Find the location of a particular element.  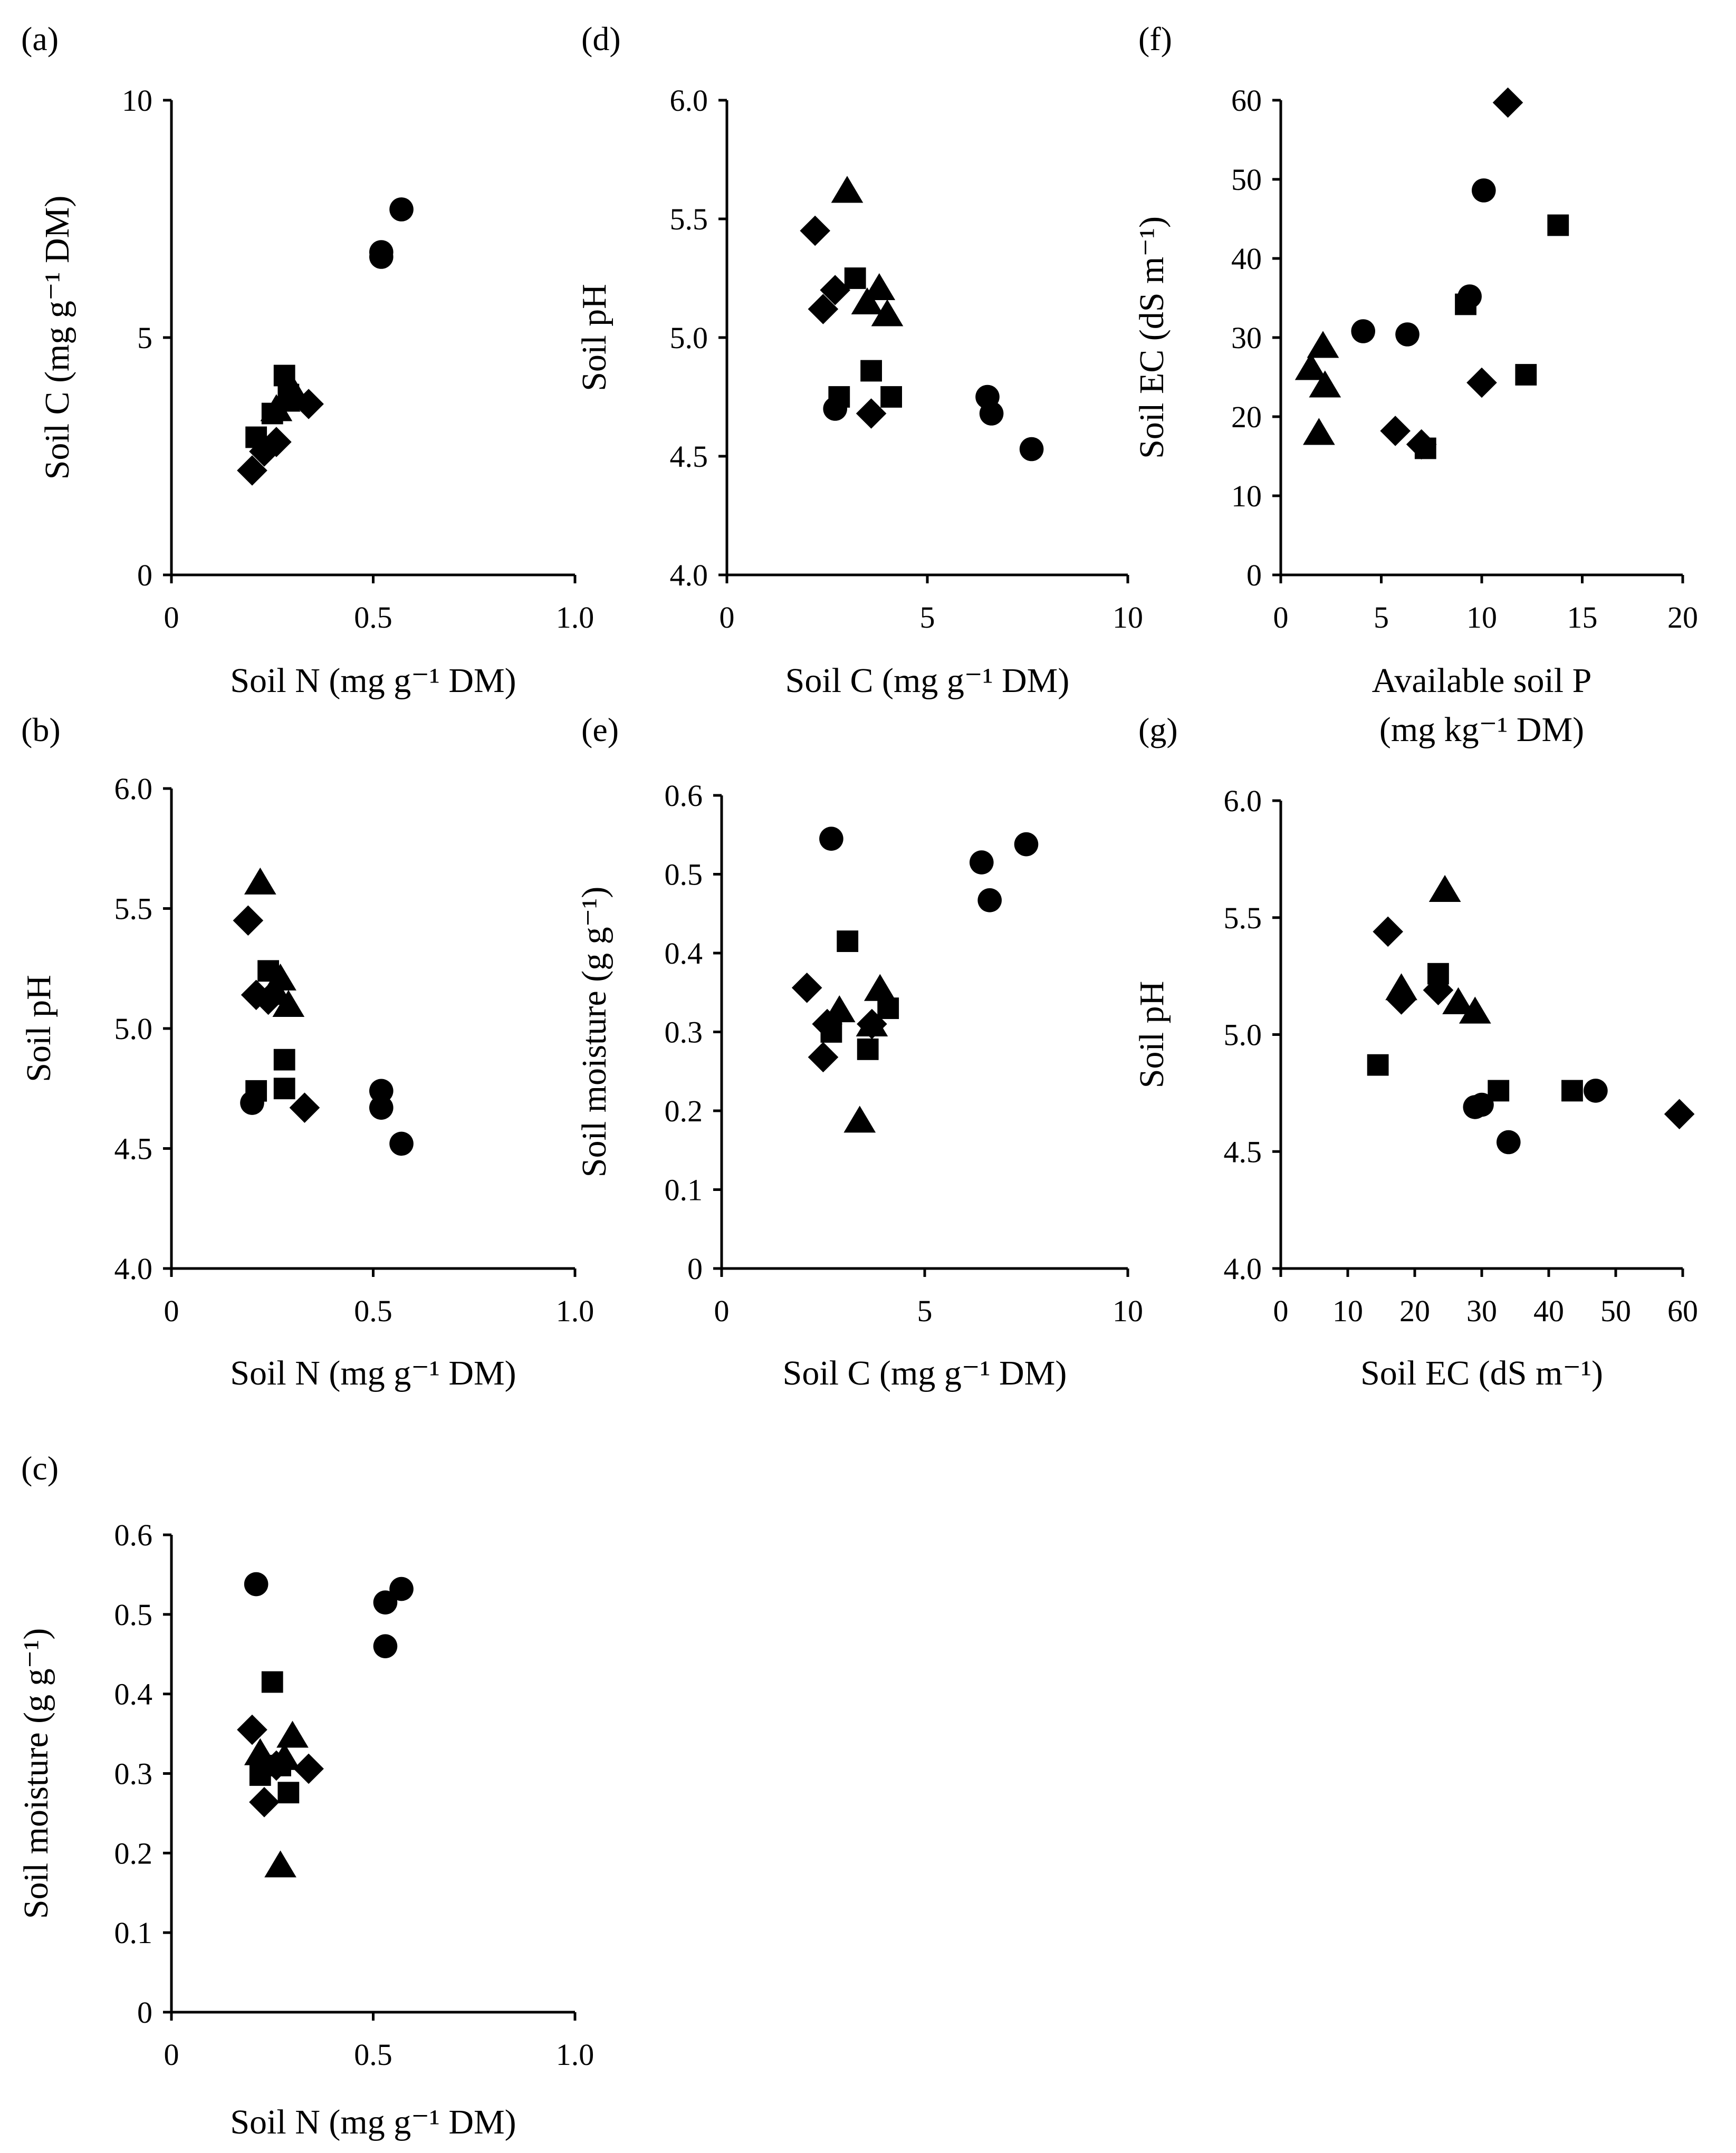

x-tick-label: 40 is located at coordinates (1548, 1311).